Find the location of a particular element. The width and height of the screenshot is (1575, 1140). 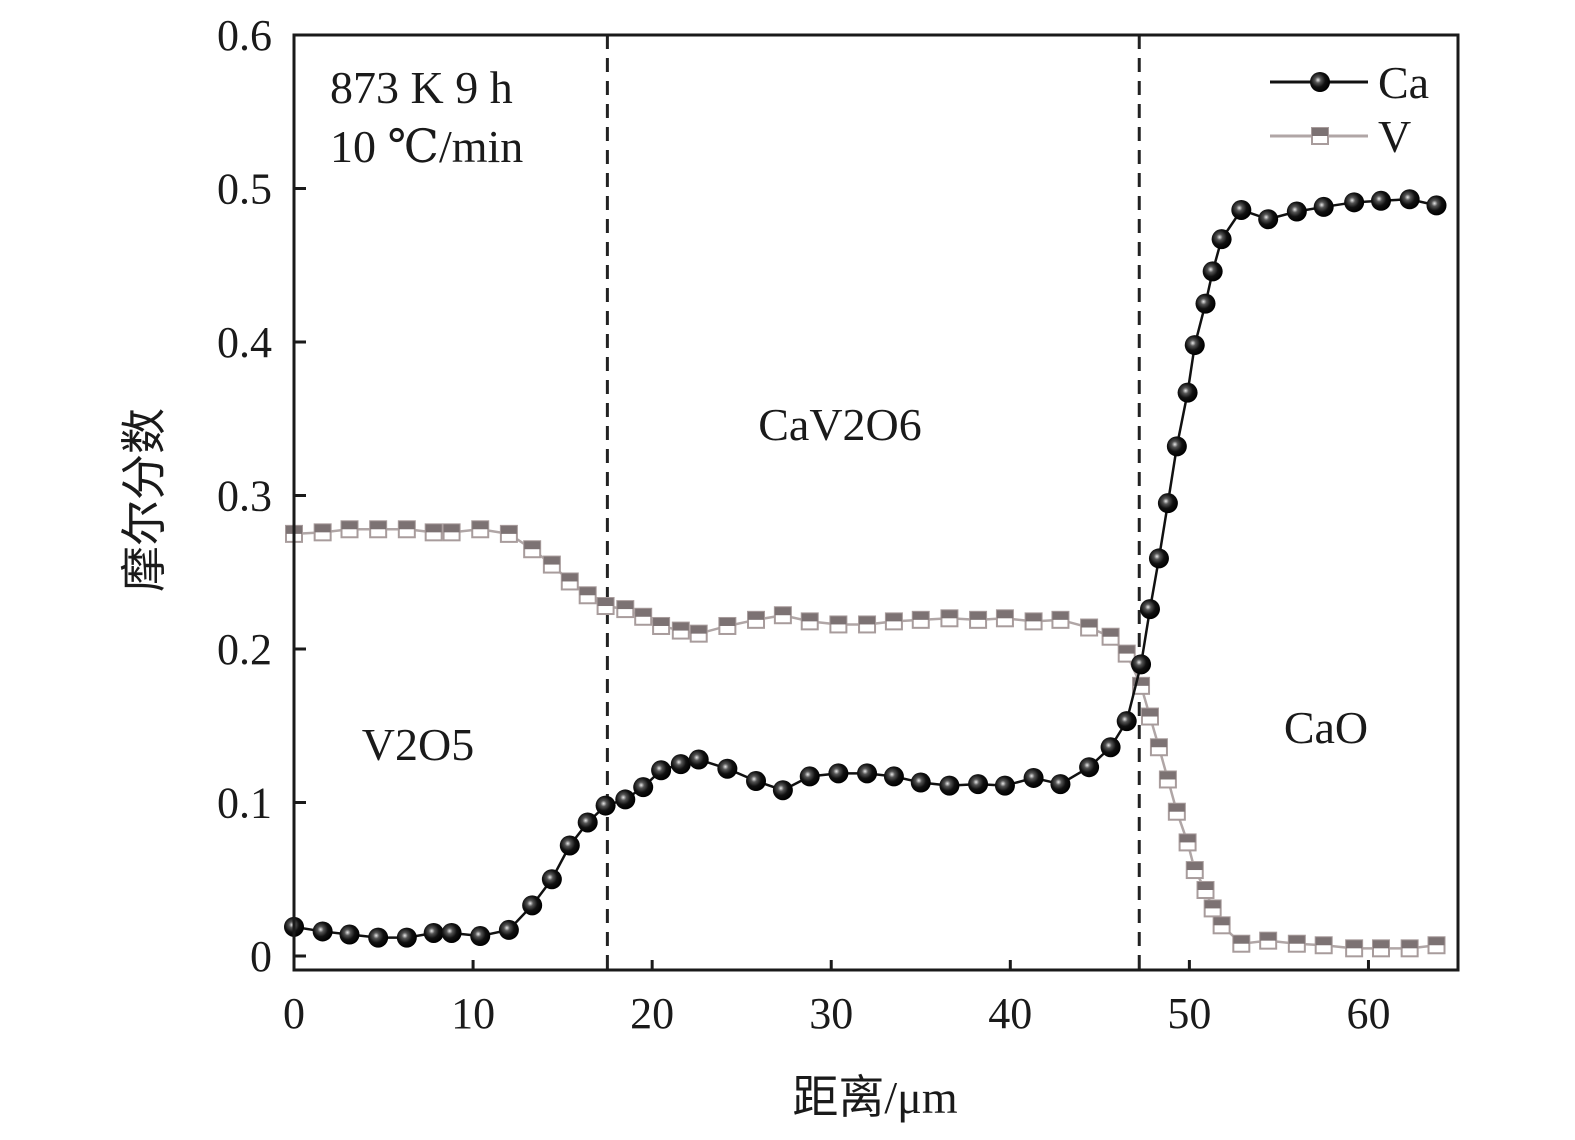

x-tick-label: 40 is located at coordinates (1010, 1013).